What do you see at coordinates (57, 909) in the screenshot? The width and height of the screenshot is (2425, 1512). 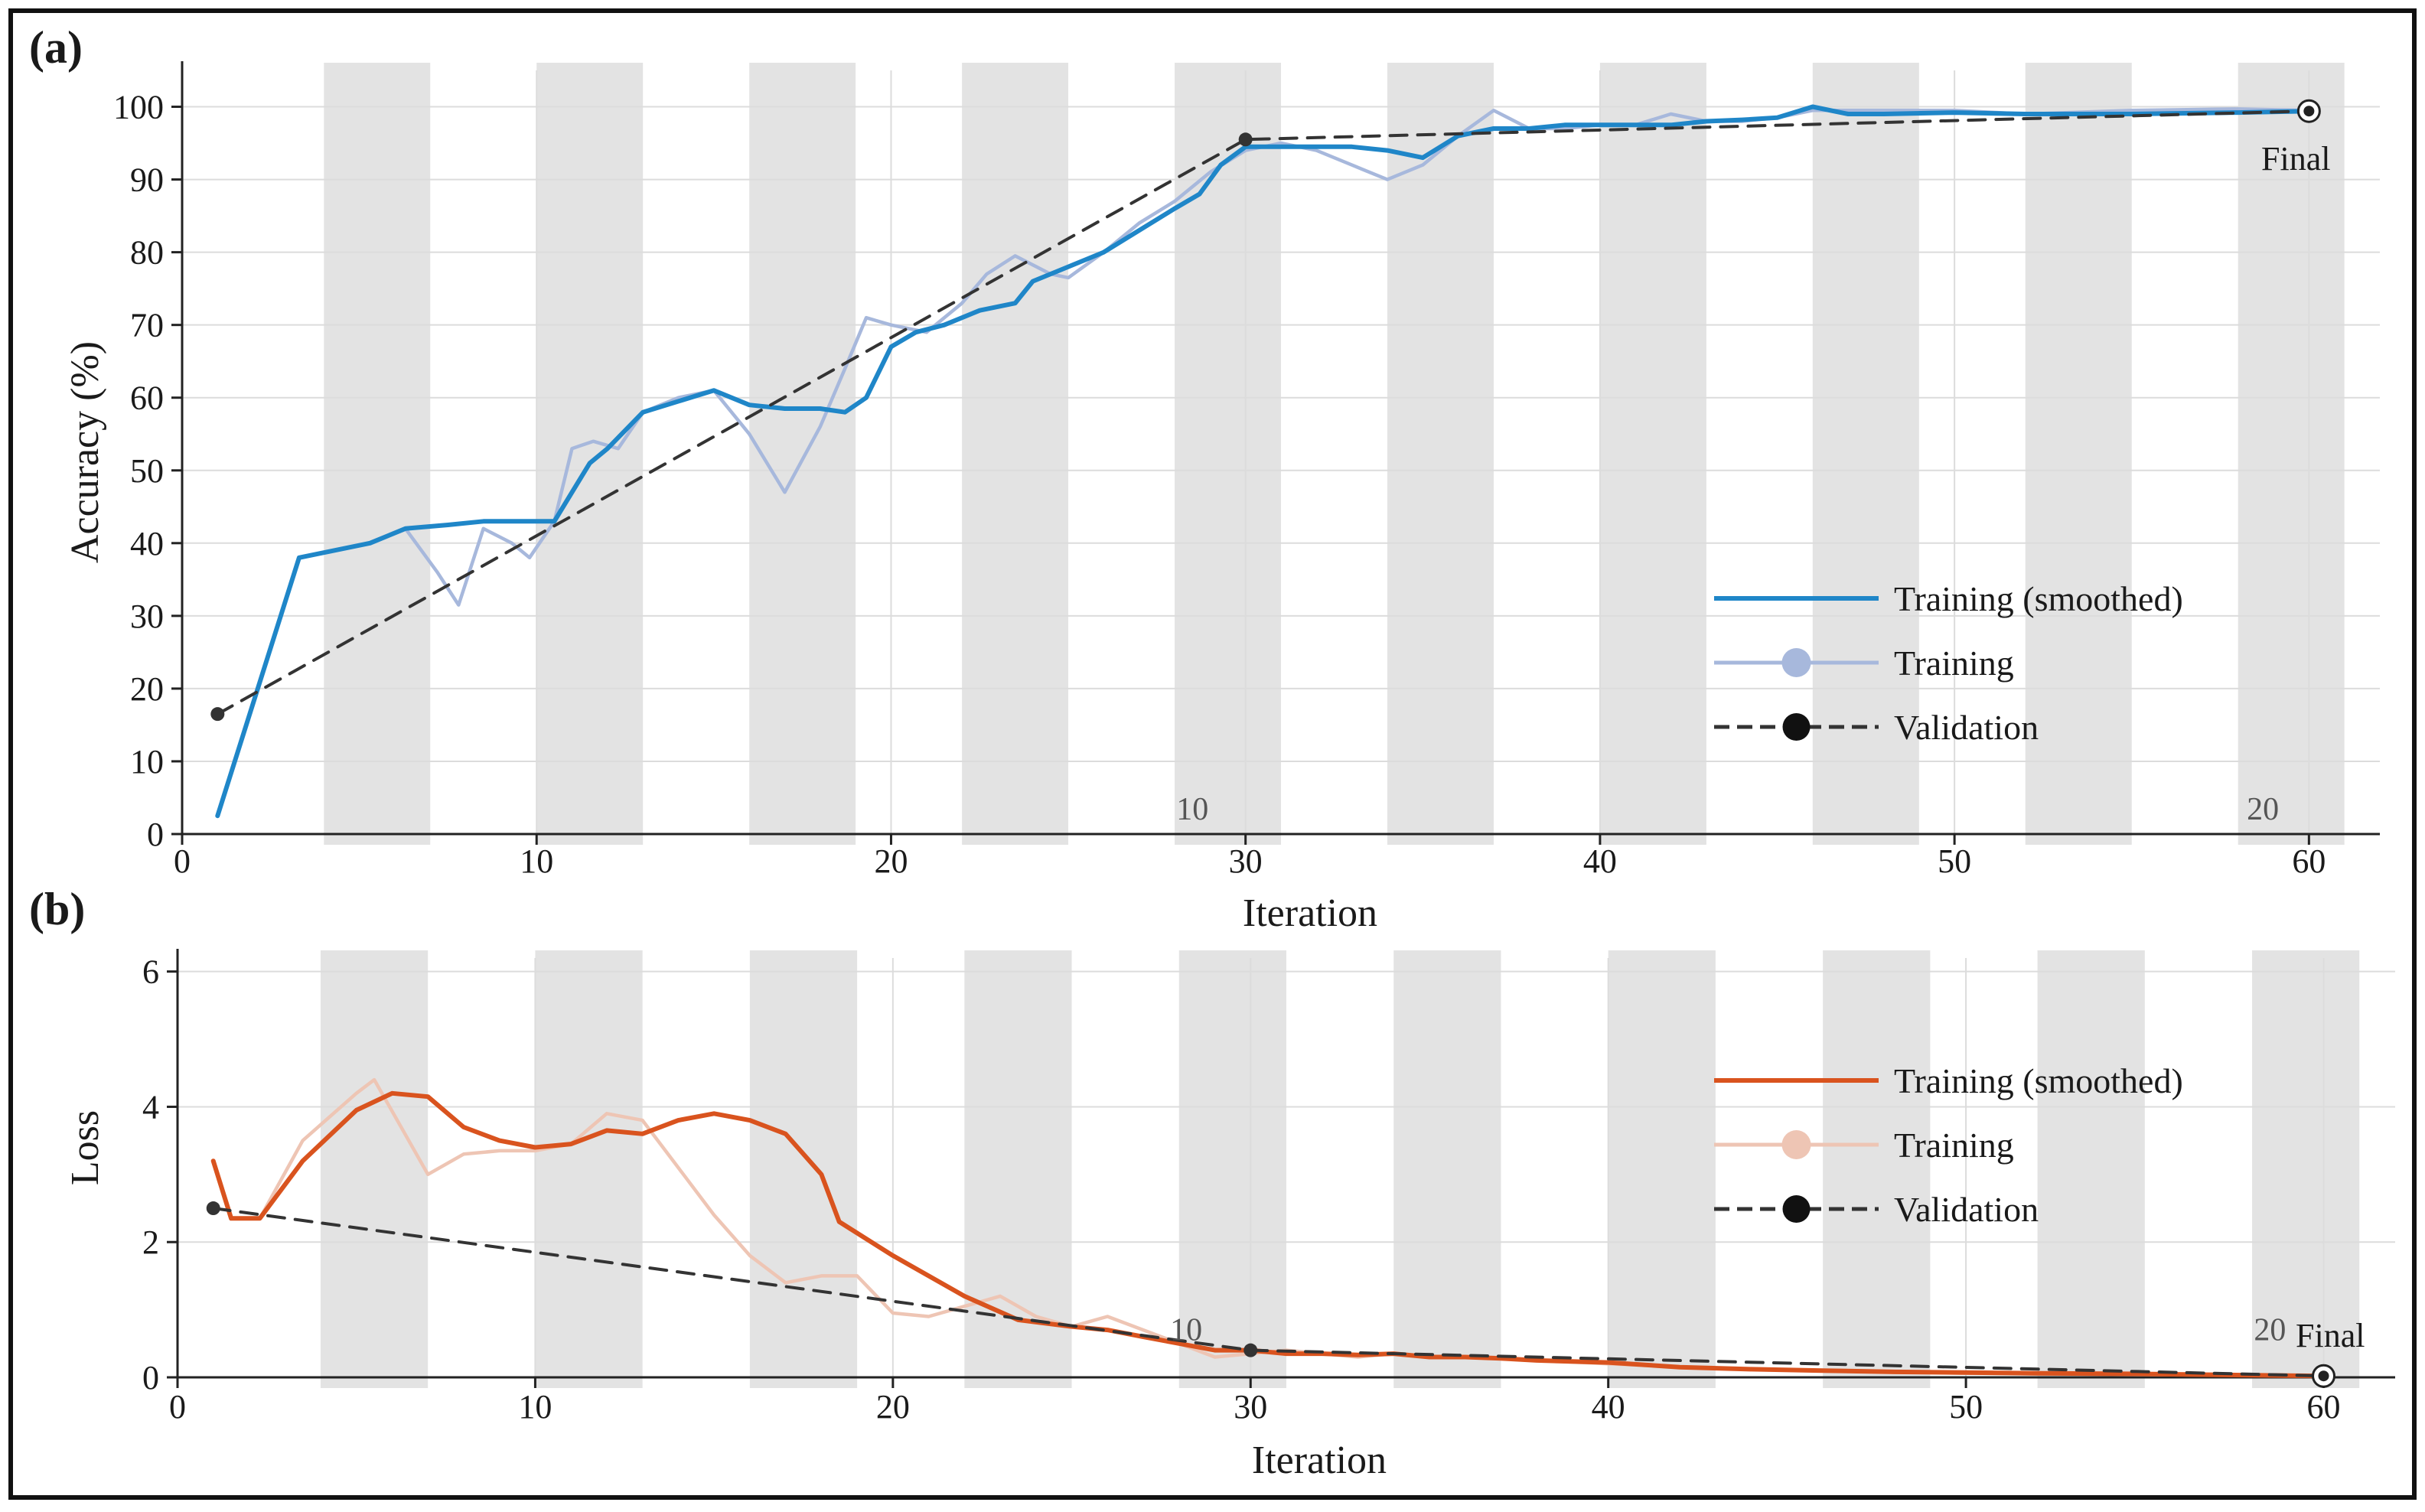 I see `panel-label: (b)` at bounding box center [57, 909].